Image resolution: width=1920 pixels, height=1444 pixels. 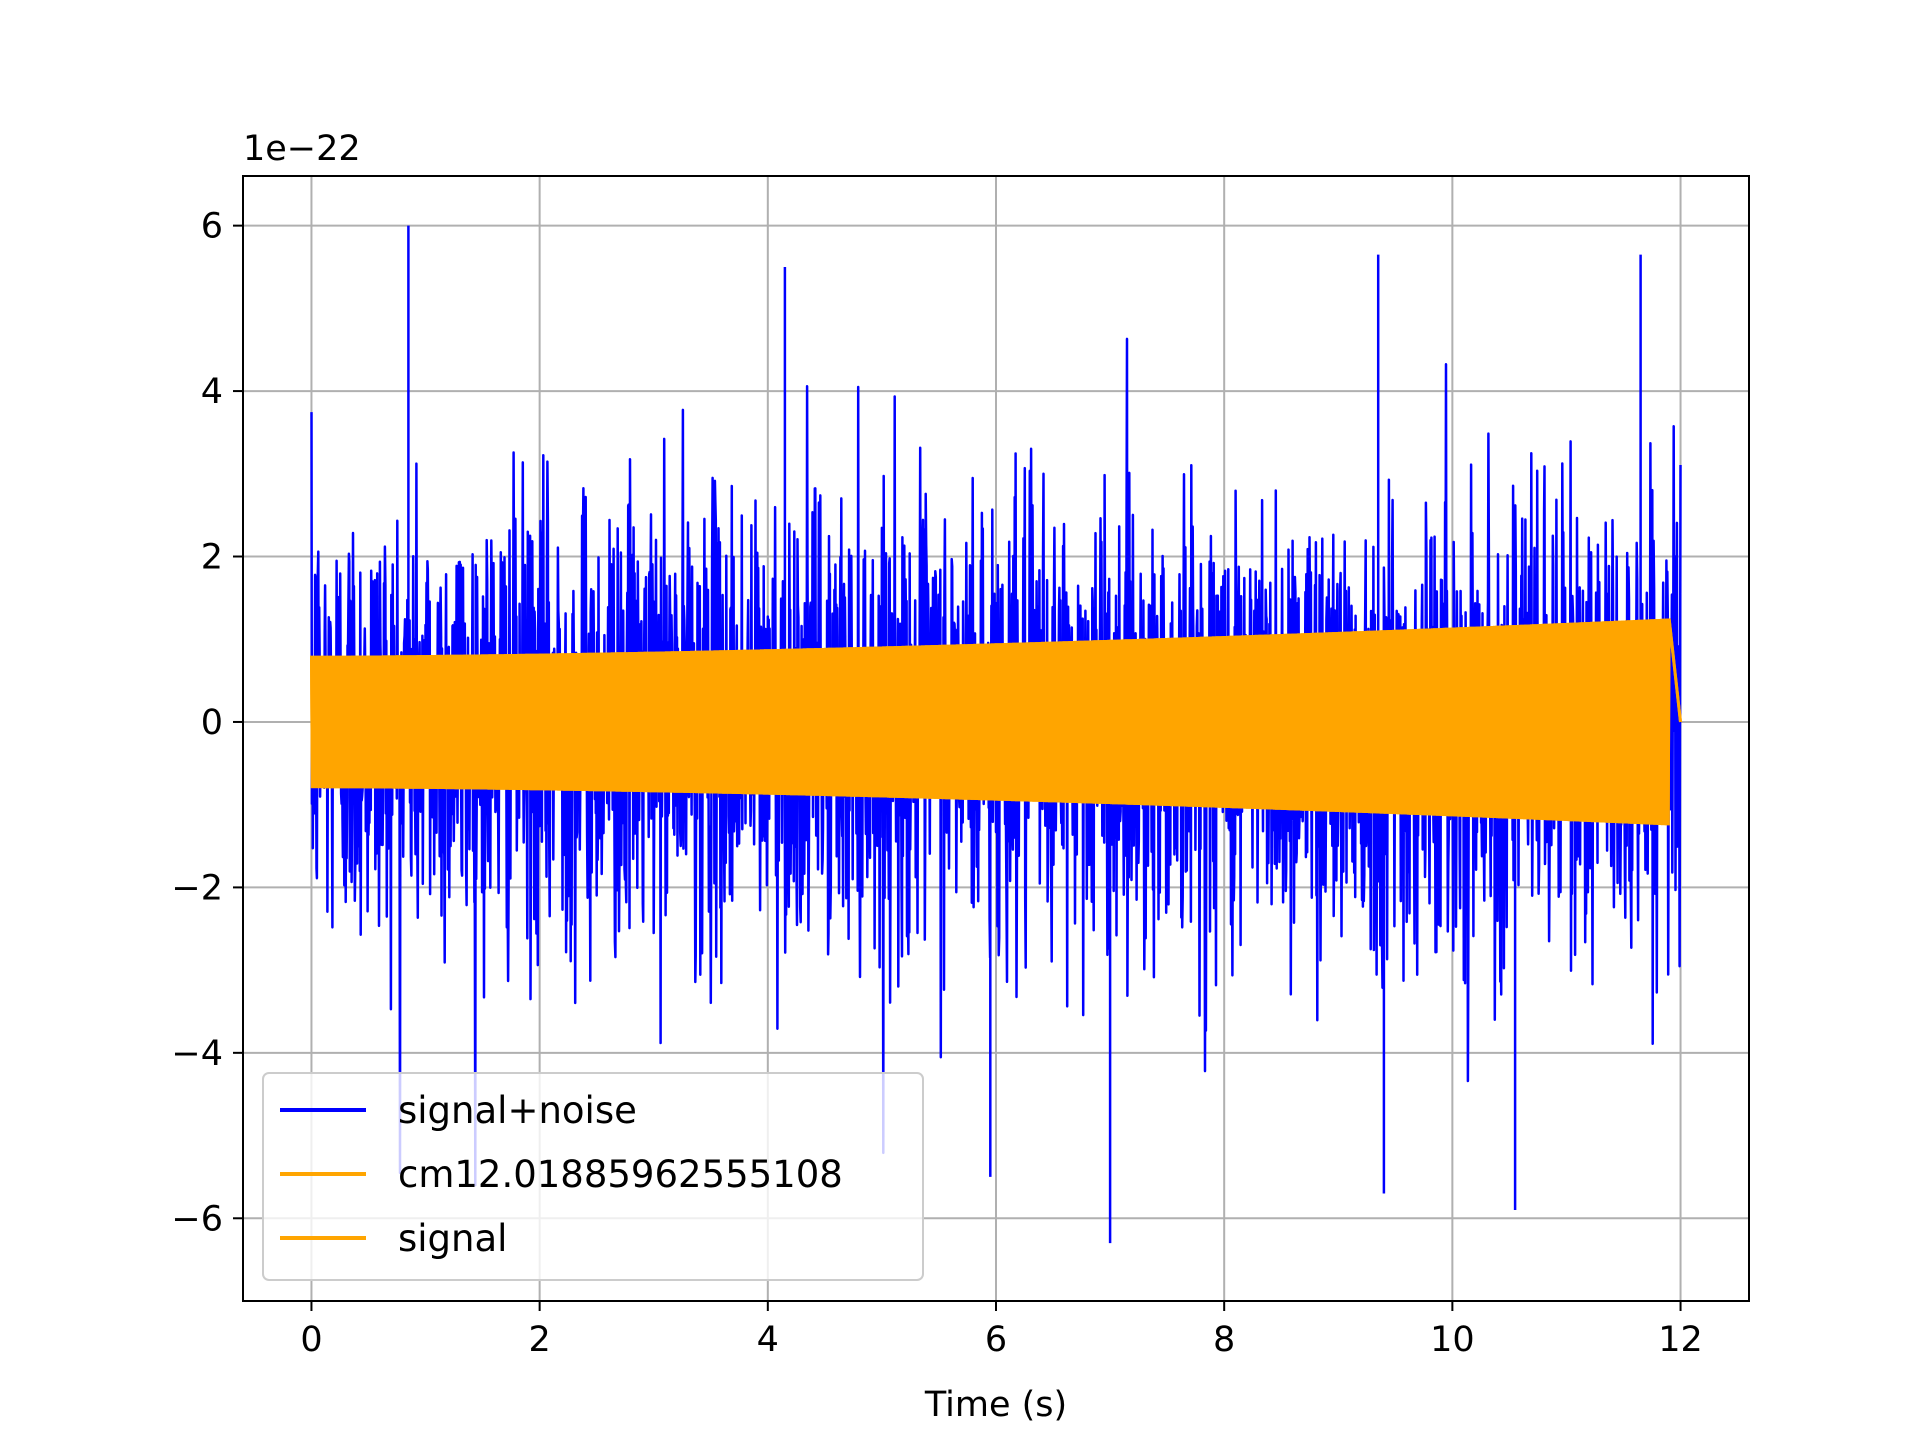 I want to click on y-tick-label: 0, so click(x=212, y=723).